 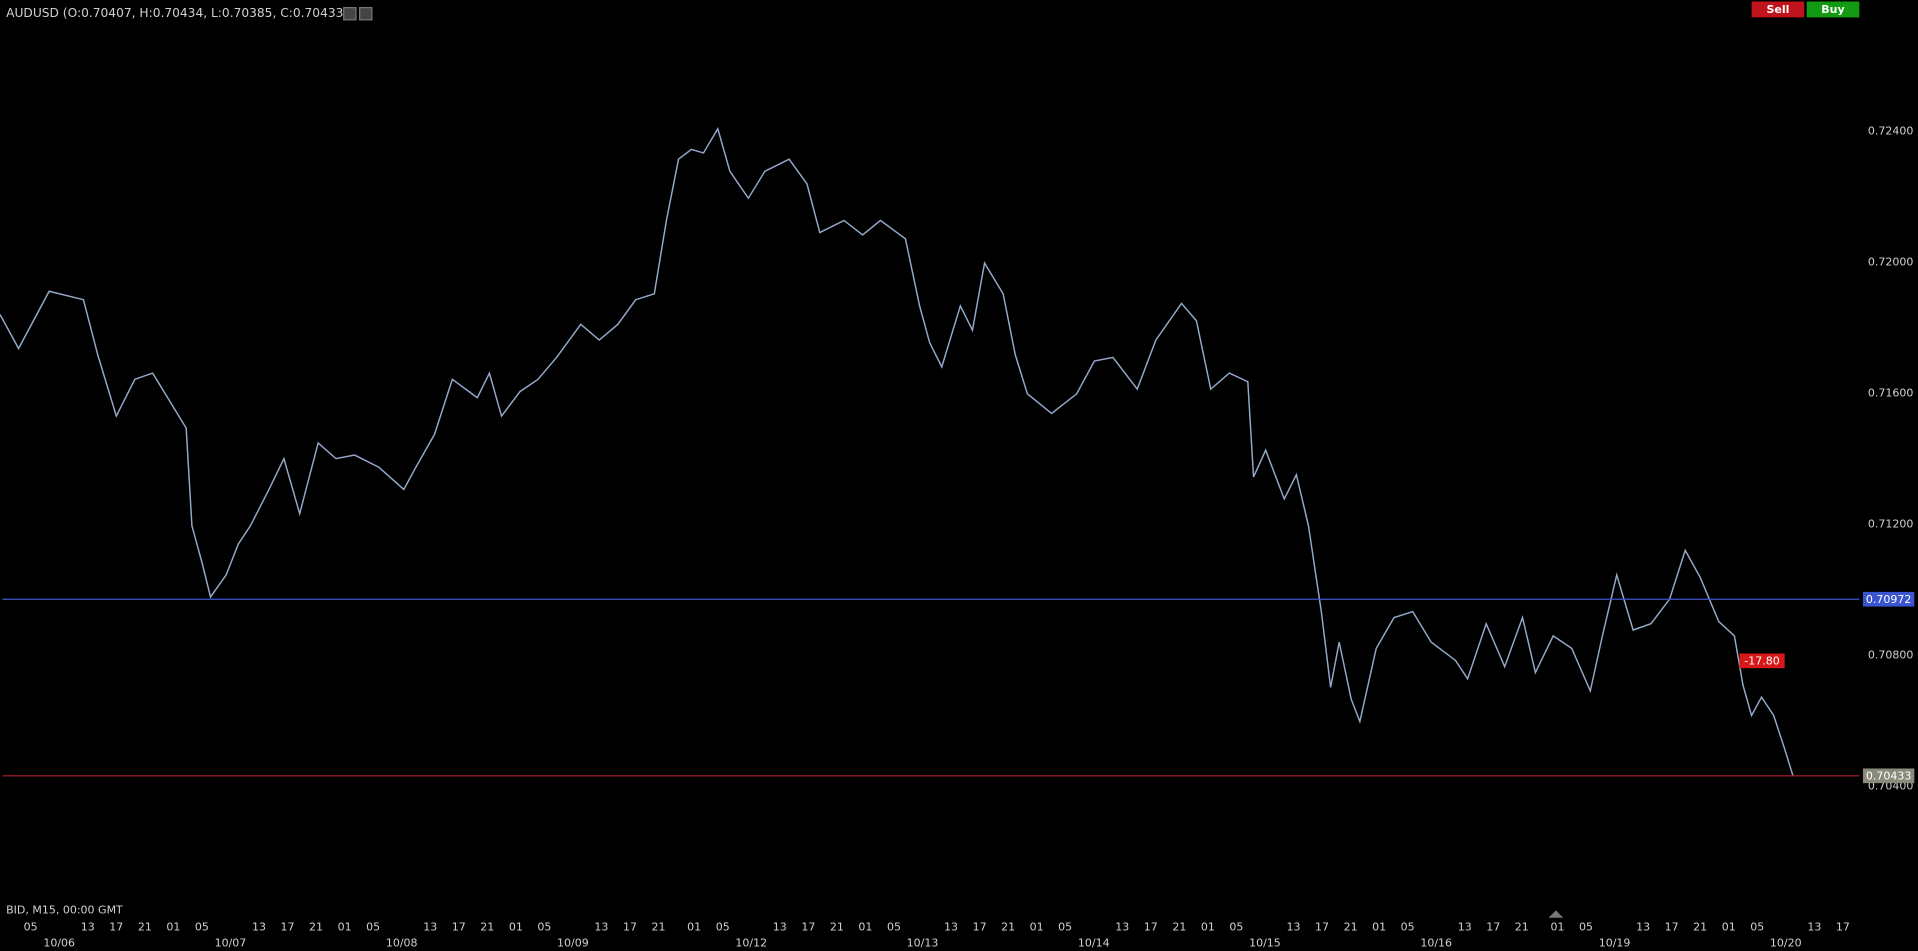 I want to click on date-tick-label: 10/15, so click(x=1265, y=942).